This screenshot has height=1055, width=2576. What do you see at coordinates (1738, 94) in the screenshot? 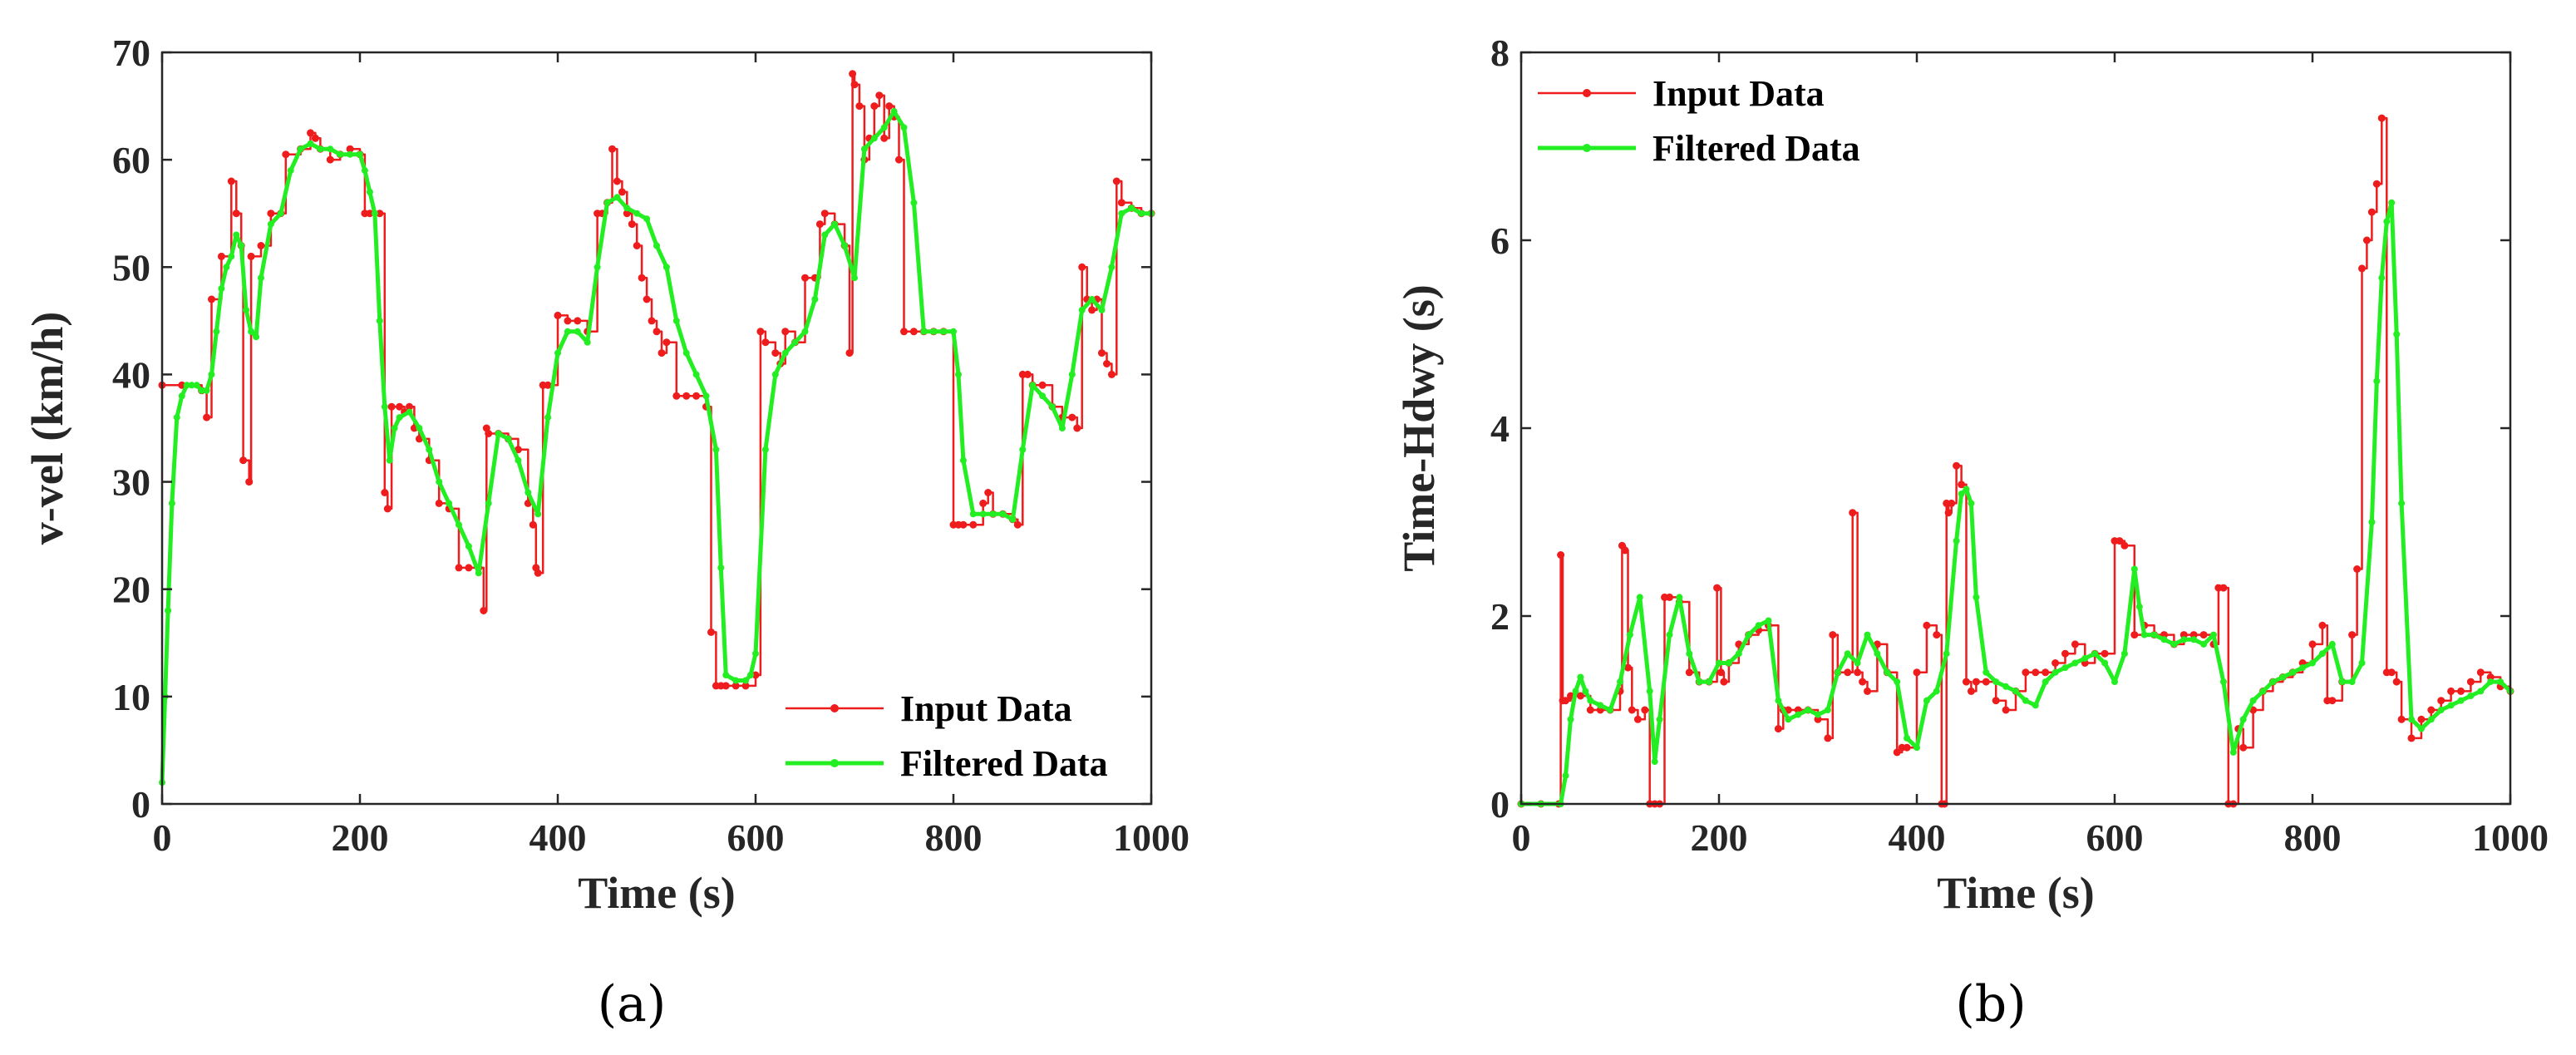
I see `legend-label-input-data: Input Data` at bounding box center [1738, 94].